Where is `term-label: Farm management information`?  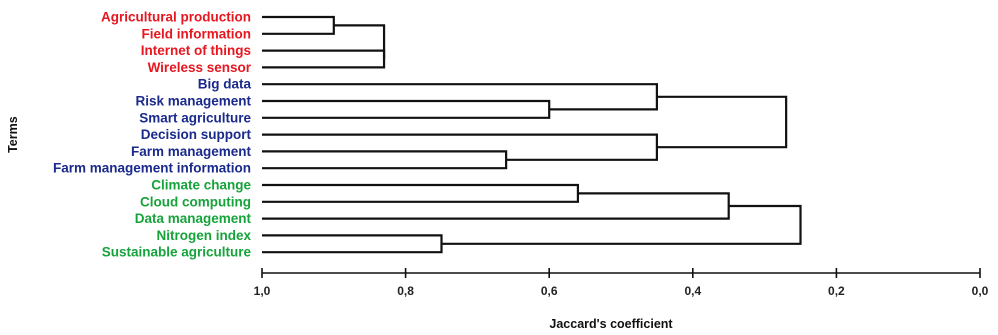 term-label: Farm management information is located at coordinates (152, 168).